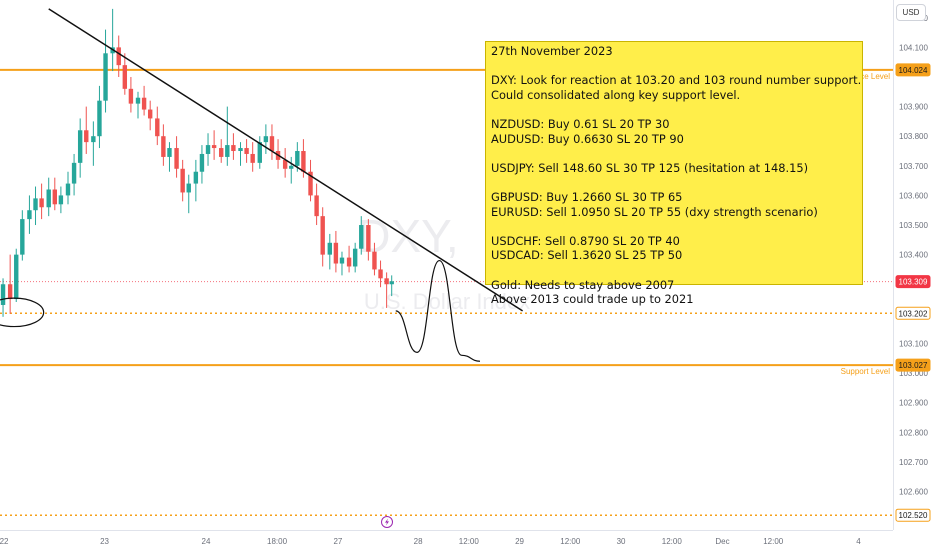  Describe the element at coordinates (722, 541) in the screenshot. I see `time-tick-label: Dec` at that location.